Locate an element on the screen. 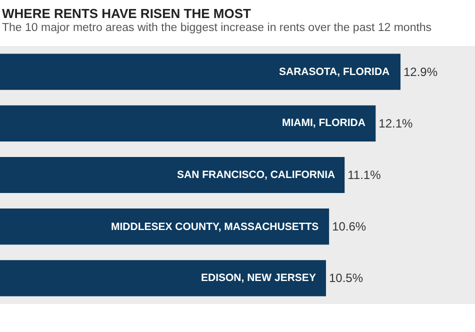 This screenshot has height=332, width=475. y-tick-label: SARASOTA, FLORIDA is located at coordinates (334, 72).